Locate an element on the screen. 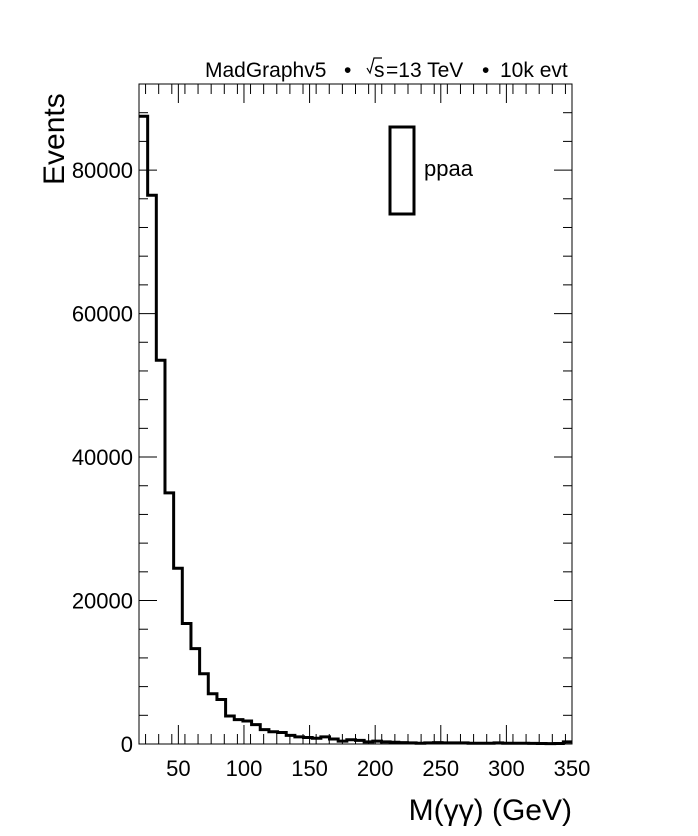 This screenshot has height=836, width=698. legend: ppaa is located at coordinates (431, 170).